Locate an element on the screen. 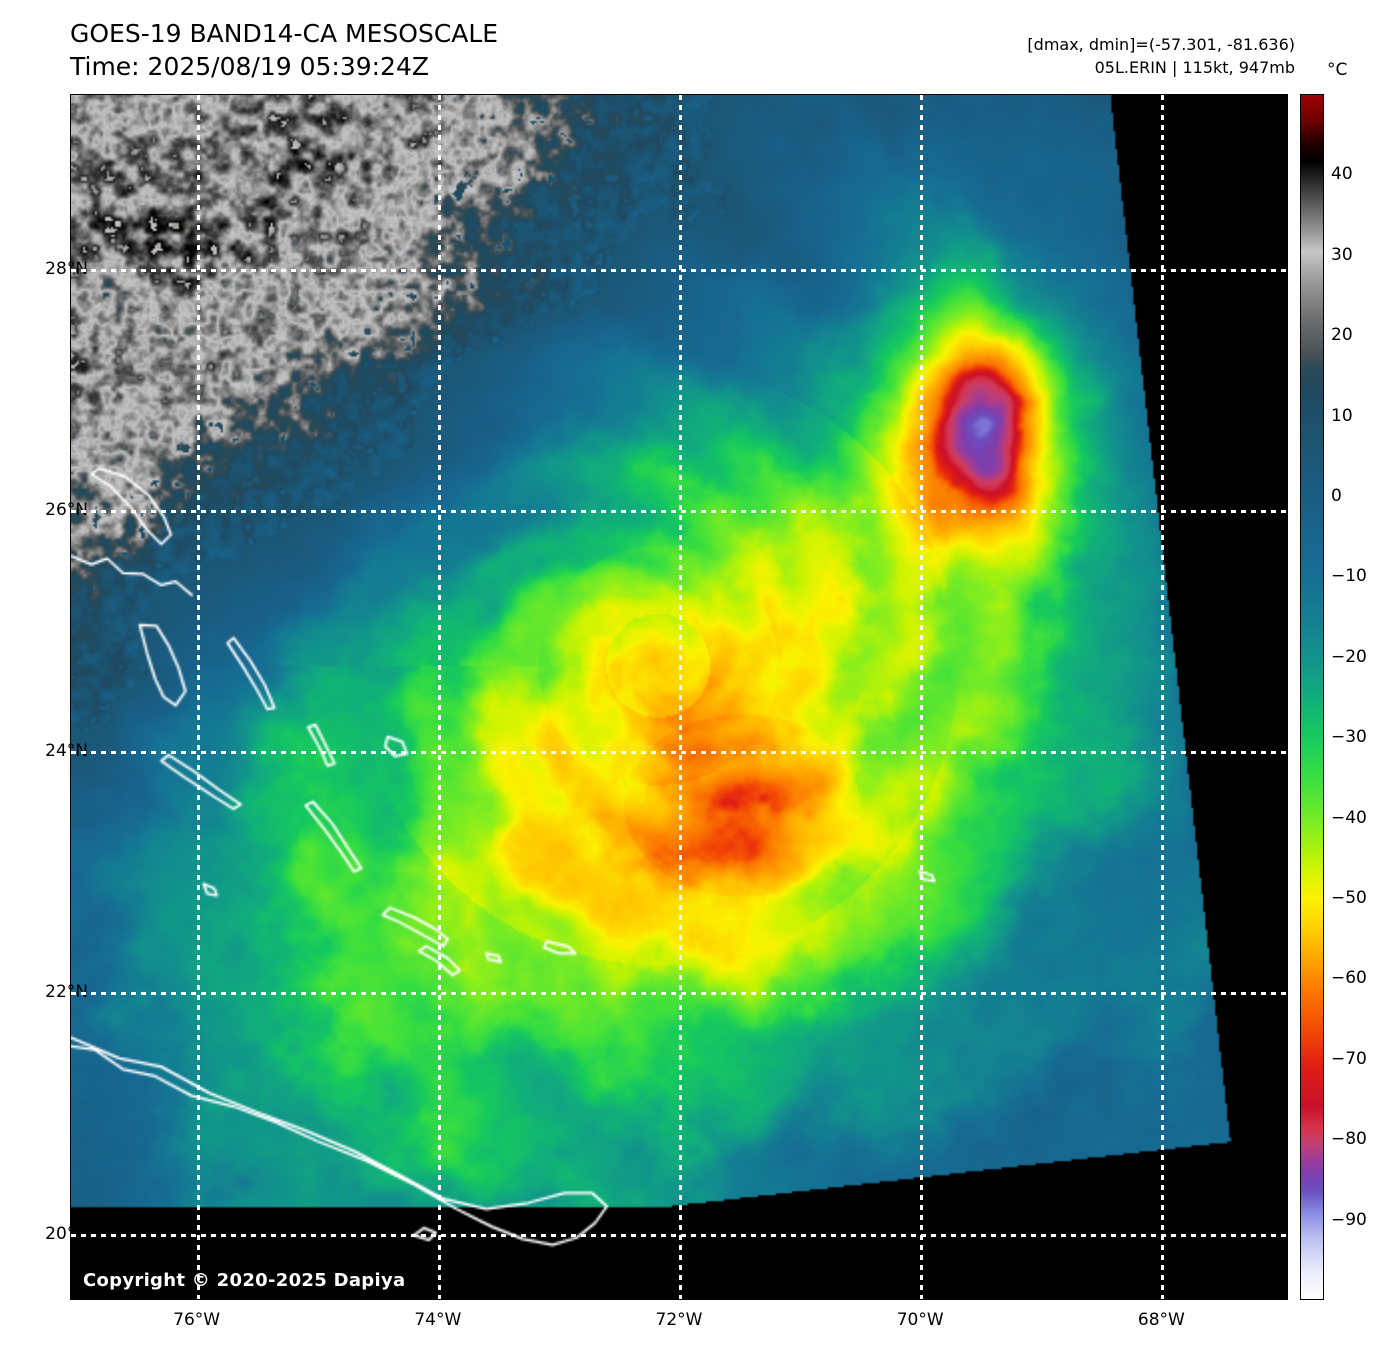  colorbar-tick-label: 0 is located at coordinates (1336, 496).